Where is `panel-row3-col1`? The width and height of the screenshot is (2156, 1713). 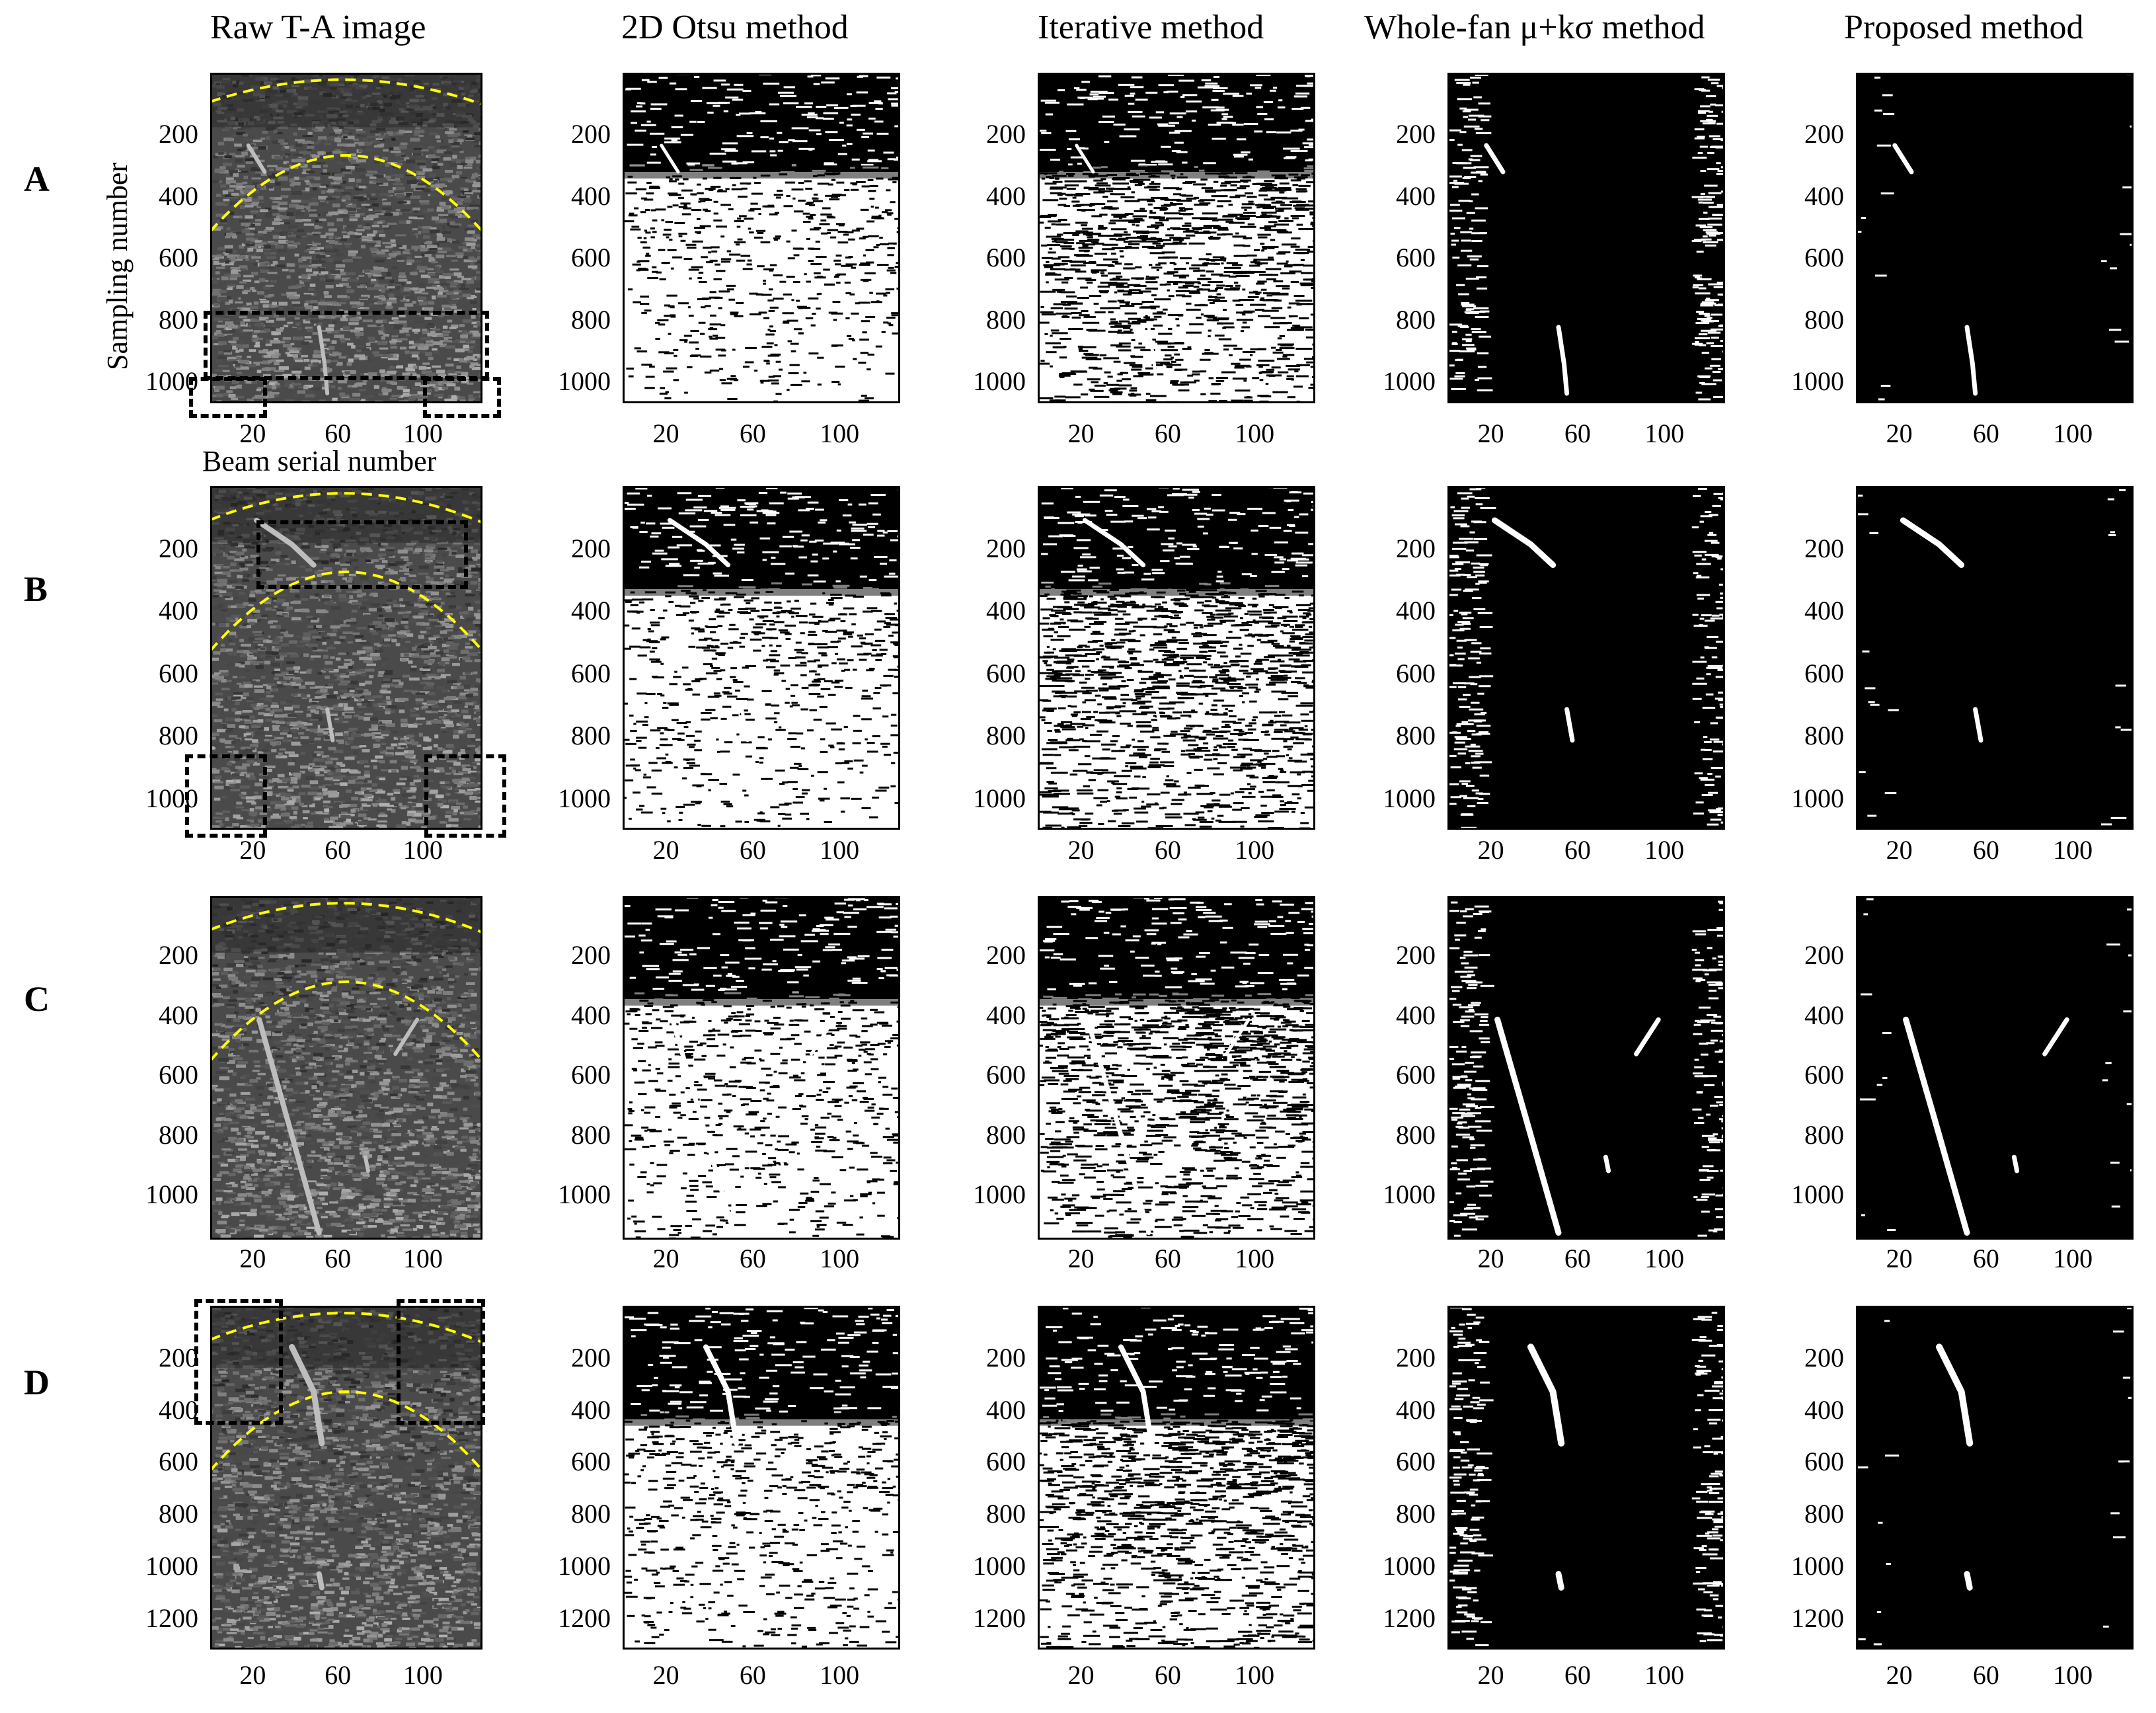
panel-row3-col1 is located at coordinates (346, 1068).